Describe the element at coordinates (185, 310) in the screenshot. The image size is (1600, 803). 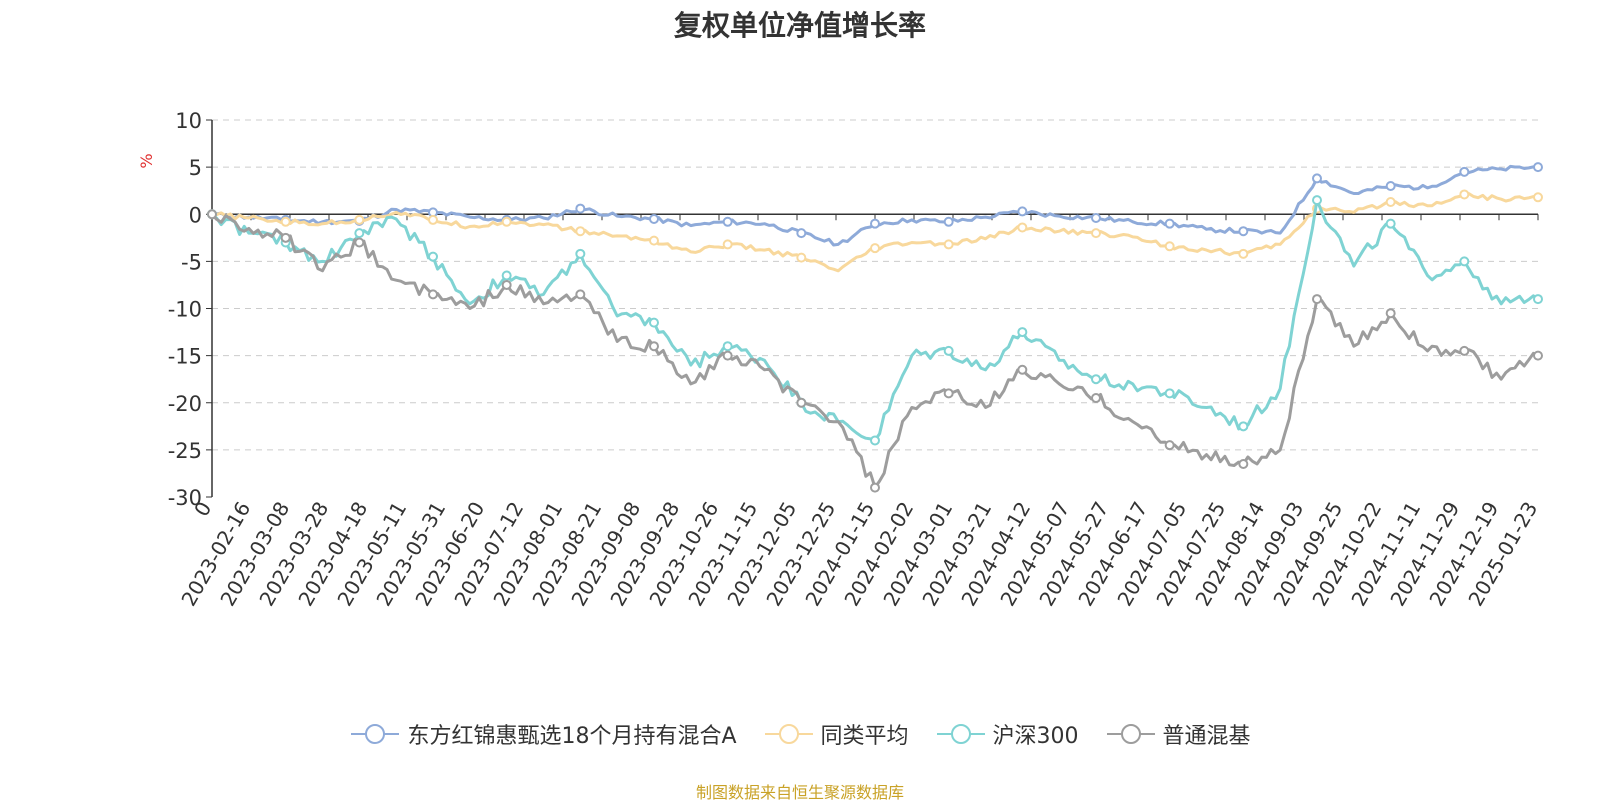
I see `y-tick-label: -10` at that location.